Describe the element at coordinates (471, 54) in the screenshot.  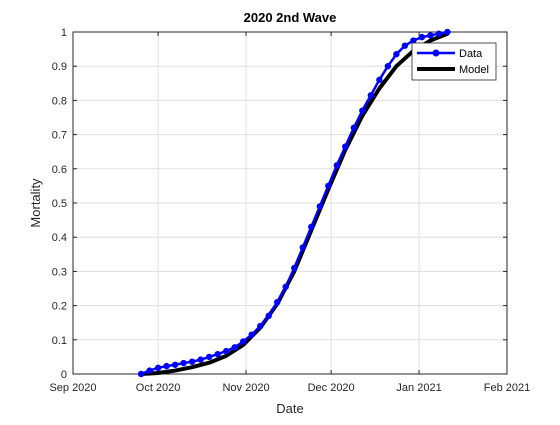
I see `legend-data-label: Data` at that location.